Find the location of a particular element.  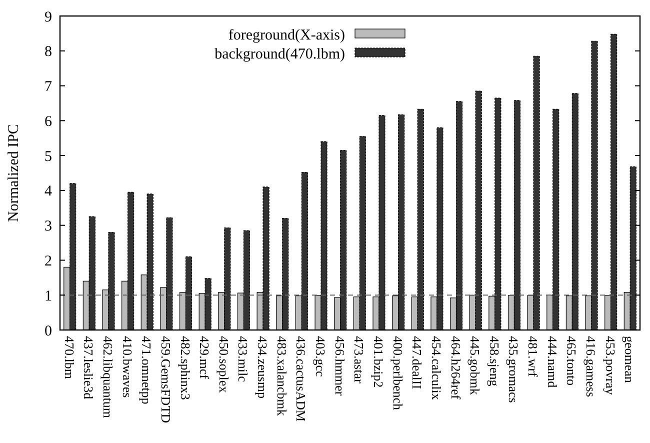

y-tick-label: 8 is located at coordinates (48, 52).